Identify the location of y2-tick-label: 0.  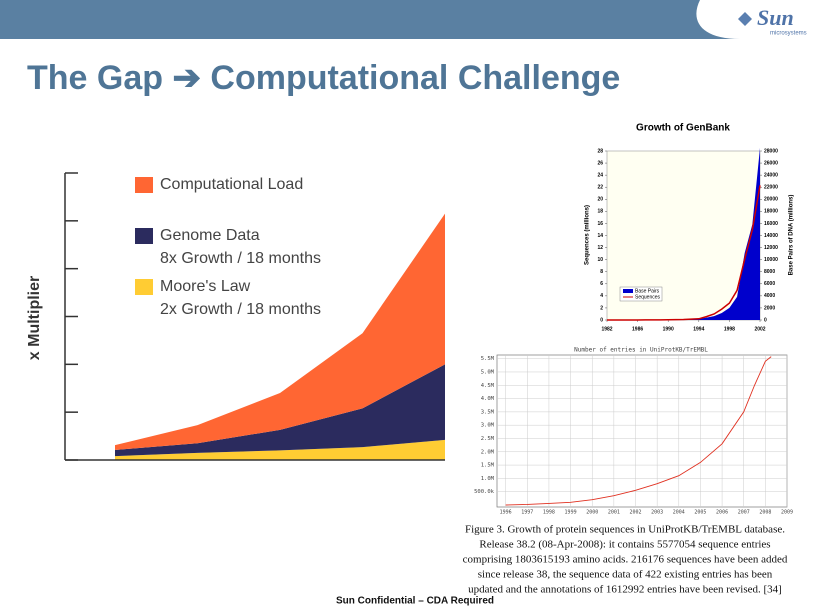
(765, 320).